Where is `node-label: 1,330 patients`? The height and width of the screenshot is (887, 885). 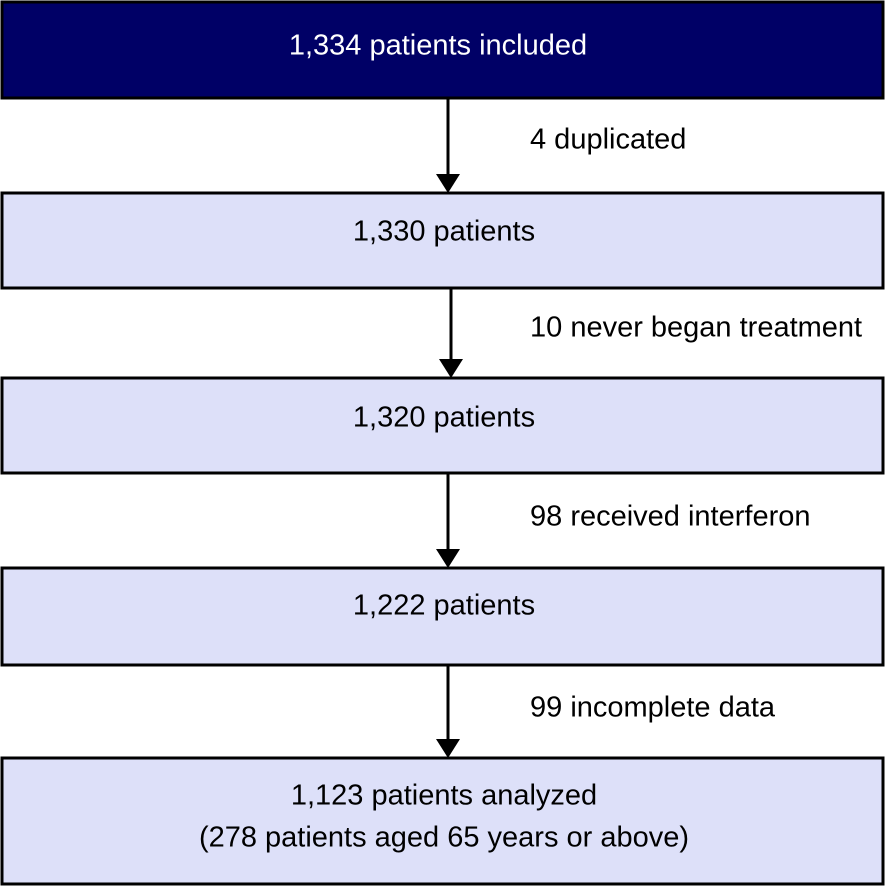 node-label: 1,330 patients is located at coordinates (444, 232).